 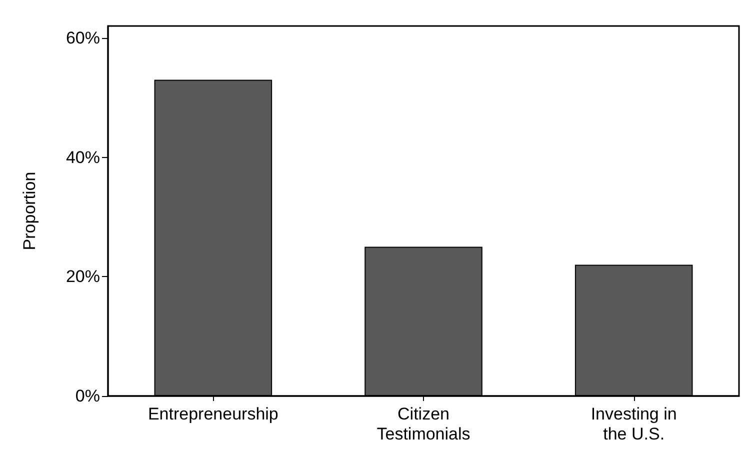 What do you see at coordinates (29, 211) in the screenshot?
I see `y-axis-title: Proportion` at bounding box center [29, 211].